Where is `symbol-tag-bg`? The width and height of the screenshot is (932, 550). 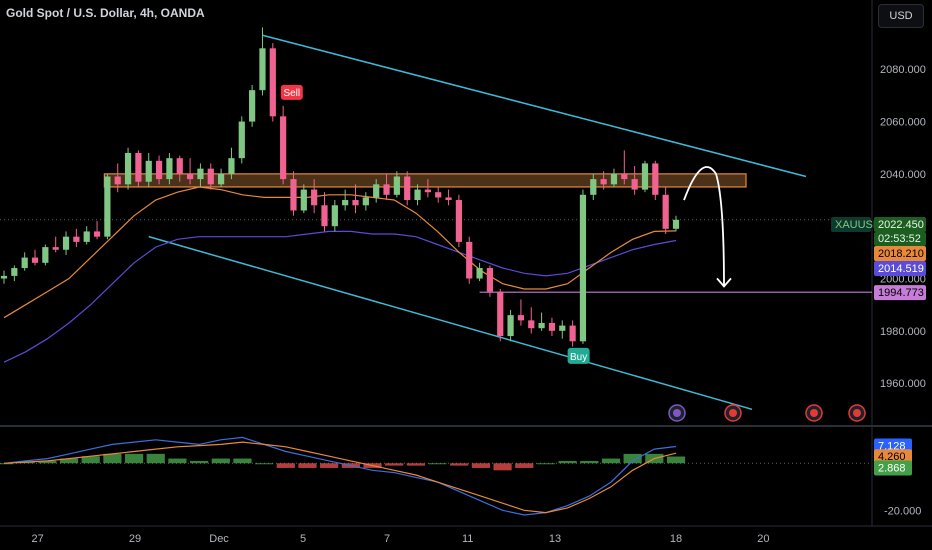 symbol-tag-bg is located at coordinates (851, 224).